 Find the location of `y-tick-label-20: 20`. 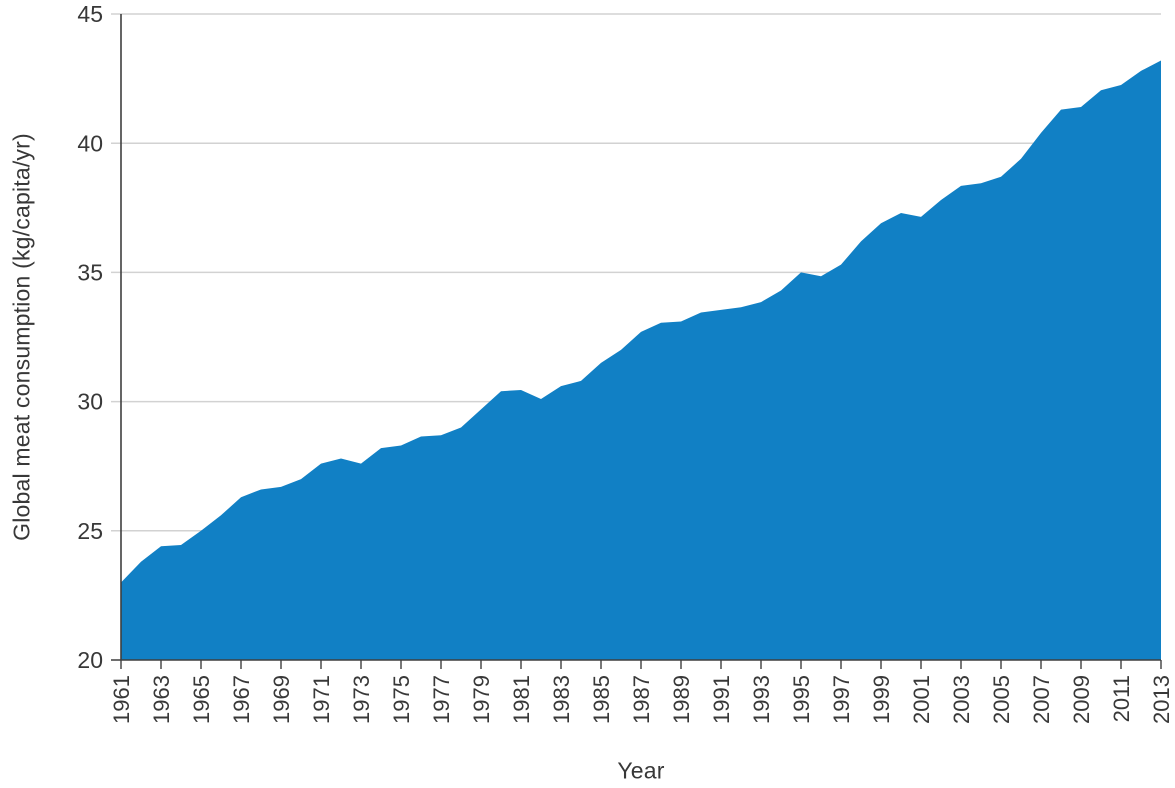

y-tick-label-20: 20 is located at coordinates (90, 660).